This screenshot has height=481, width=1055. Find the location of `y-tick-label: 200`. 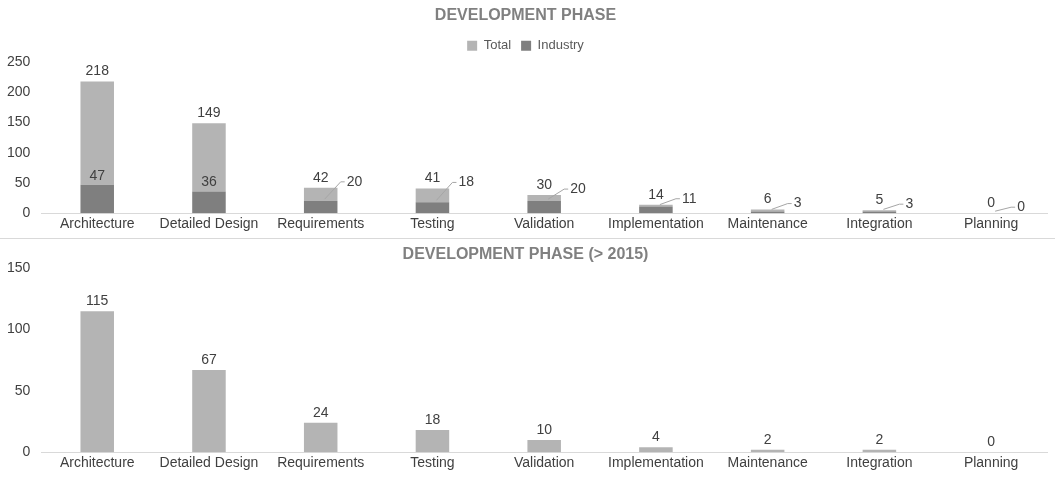

y-tick-label: 200 is located at coordinates (19, 91).